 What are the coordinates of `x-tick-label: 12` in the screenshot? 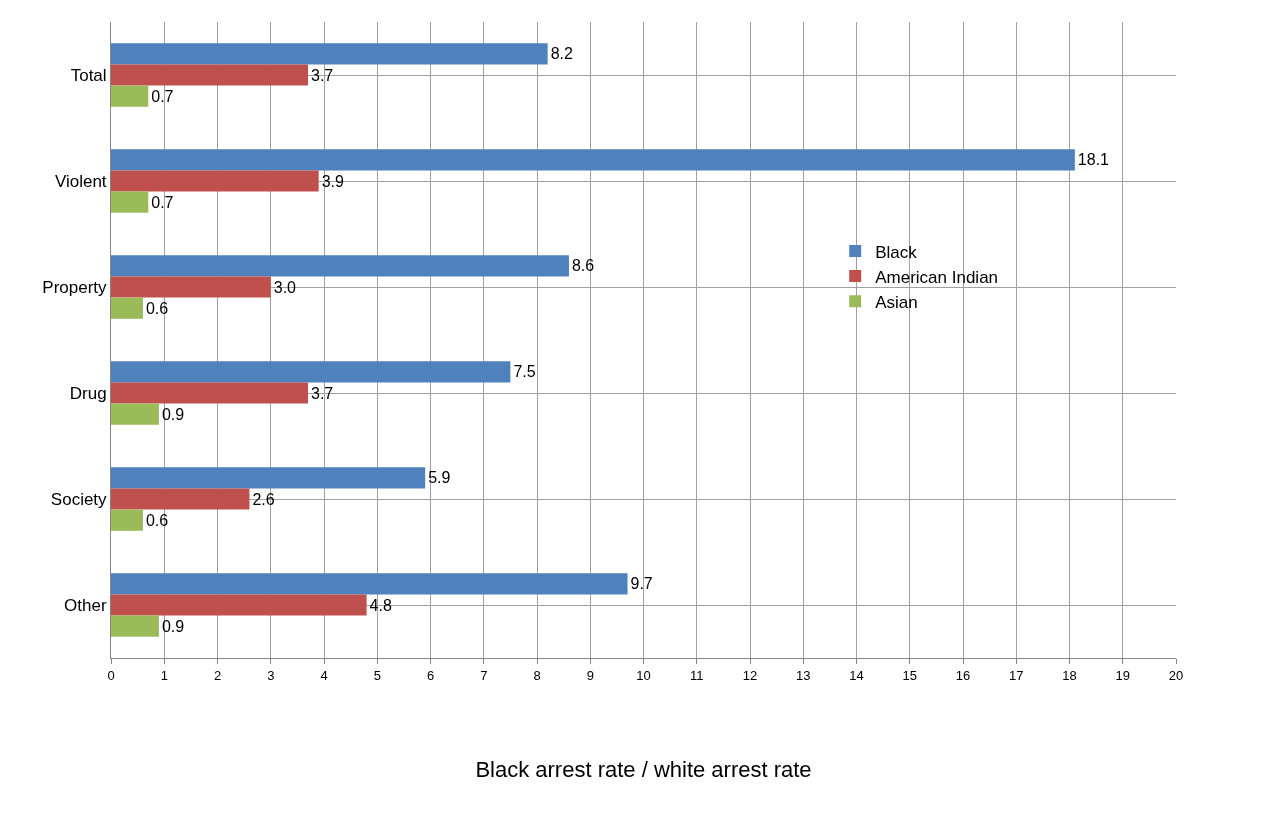 It's located at (750, 675).